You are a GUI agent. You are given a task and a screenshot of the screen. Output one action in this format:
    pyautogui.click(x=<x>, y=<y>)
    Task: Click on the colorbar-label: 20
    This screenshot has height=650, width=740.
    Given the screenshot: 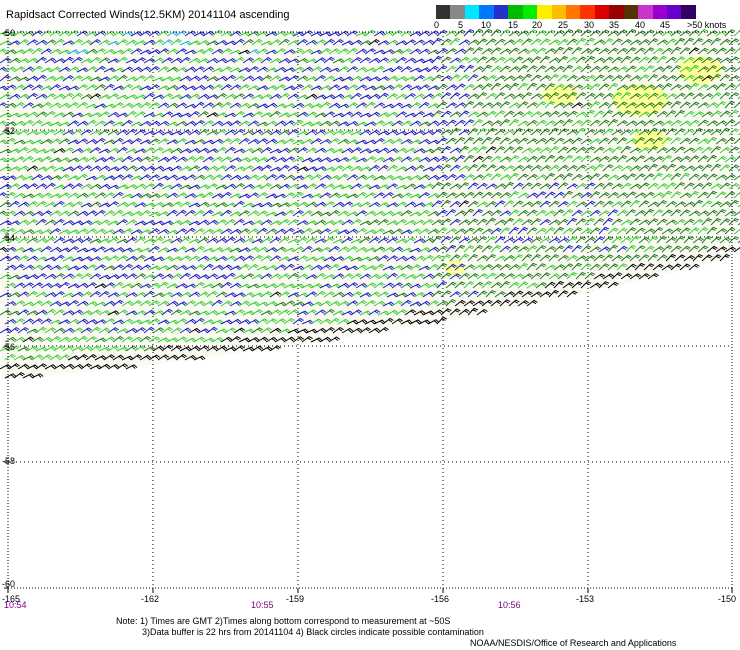 What is the action you would take?
    pyautogui.click(x=537, y=25)
    